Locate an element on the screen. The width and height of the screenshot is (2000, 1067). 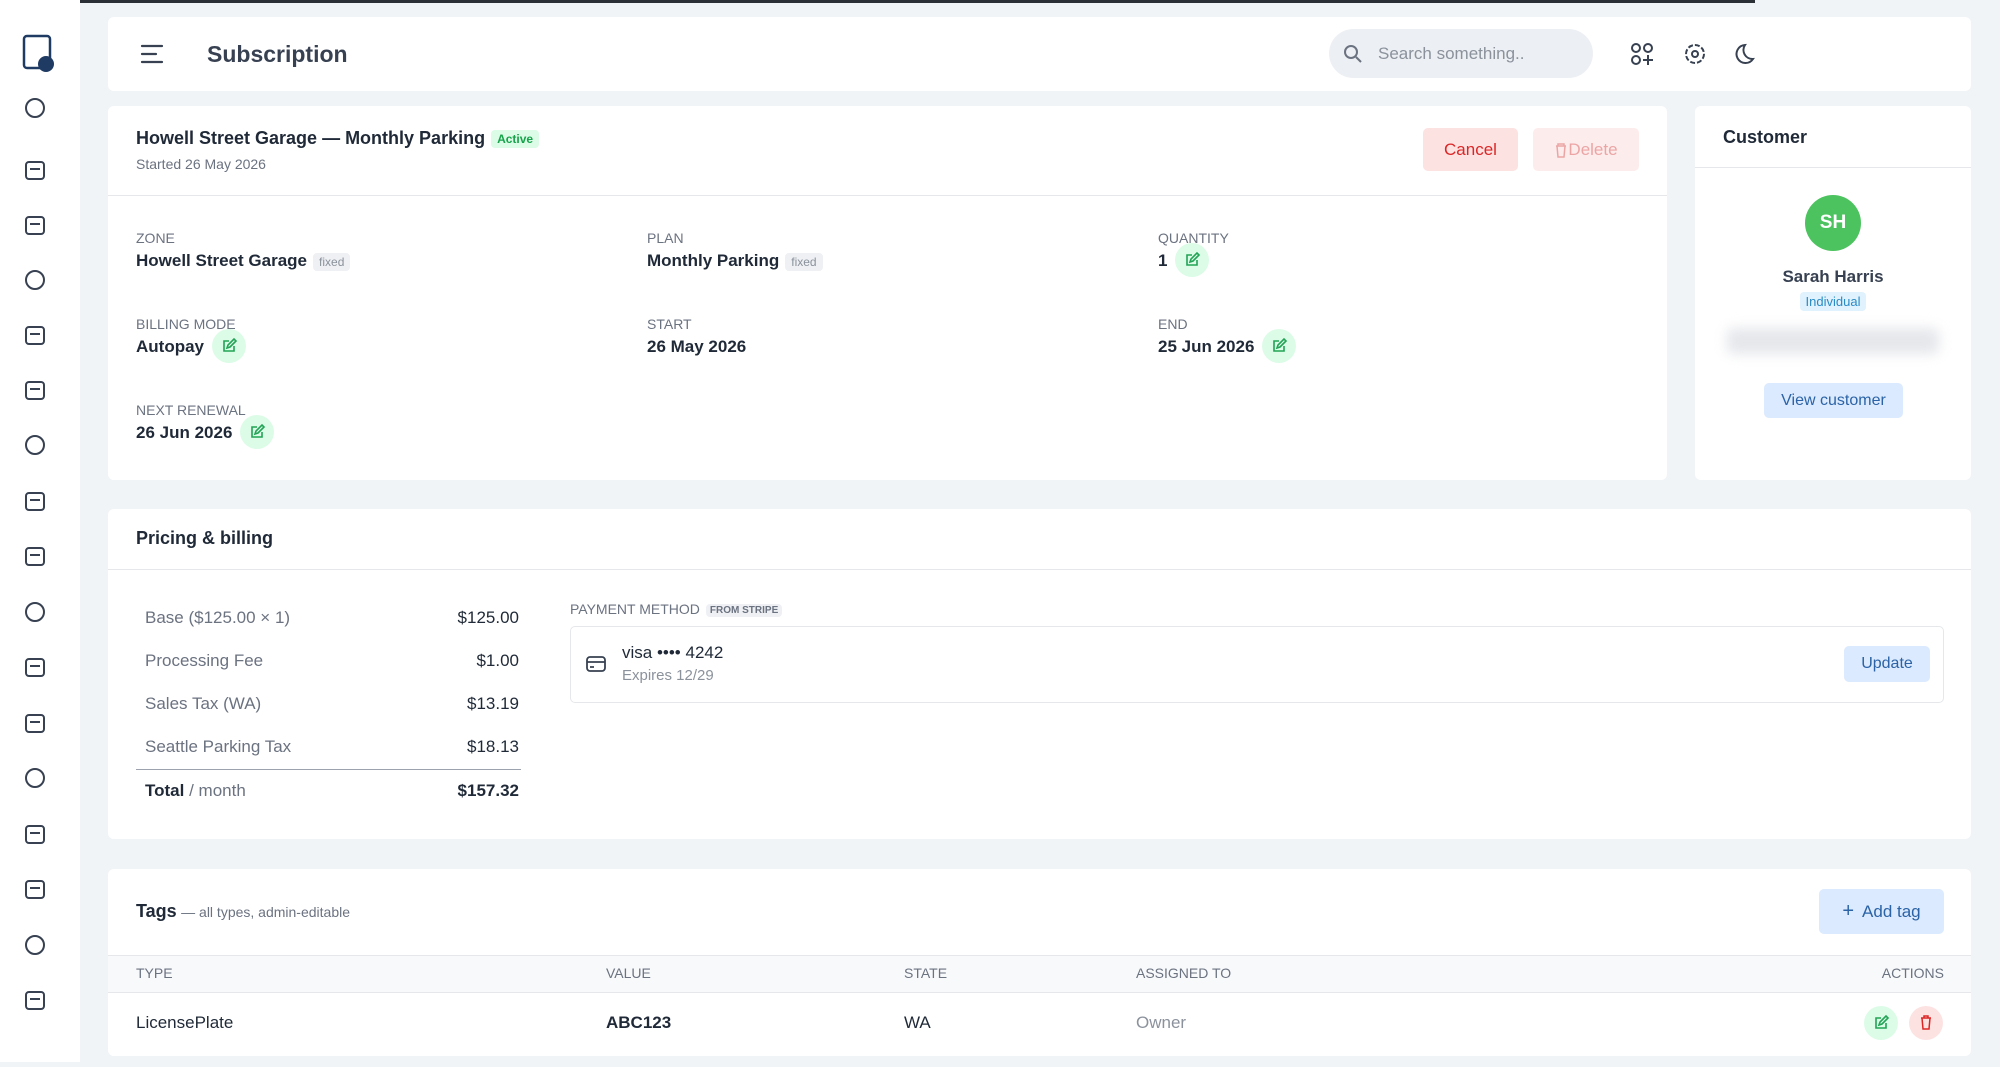
sidebar-icons is located at coordinates (38, 522).